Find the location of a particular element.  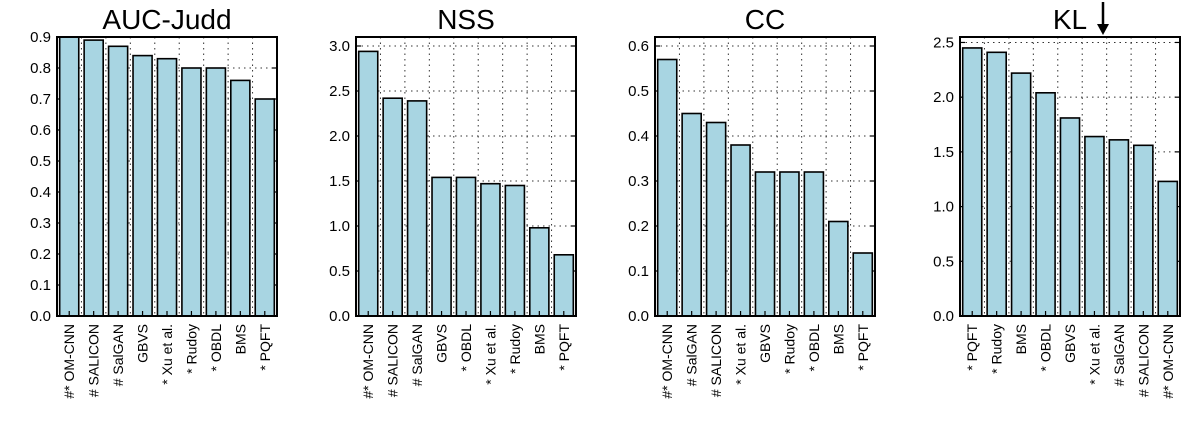

y-tick-label: 1.0 is located at coordinates (339, 226).